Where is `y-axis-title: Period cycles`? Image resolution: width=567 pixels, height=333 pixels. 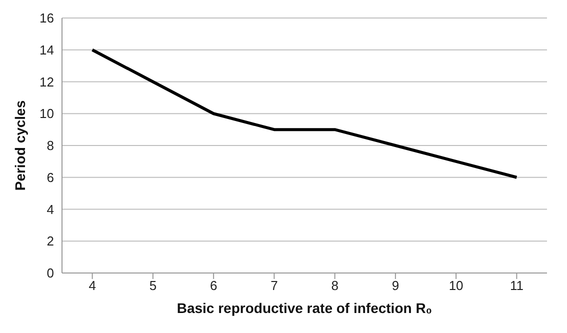 y-axis-title: Period cycles is located at coordinates (20, 145).